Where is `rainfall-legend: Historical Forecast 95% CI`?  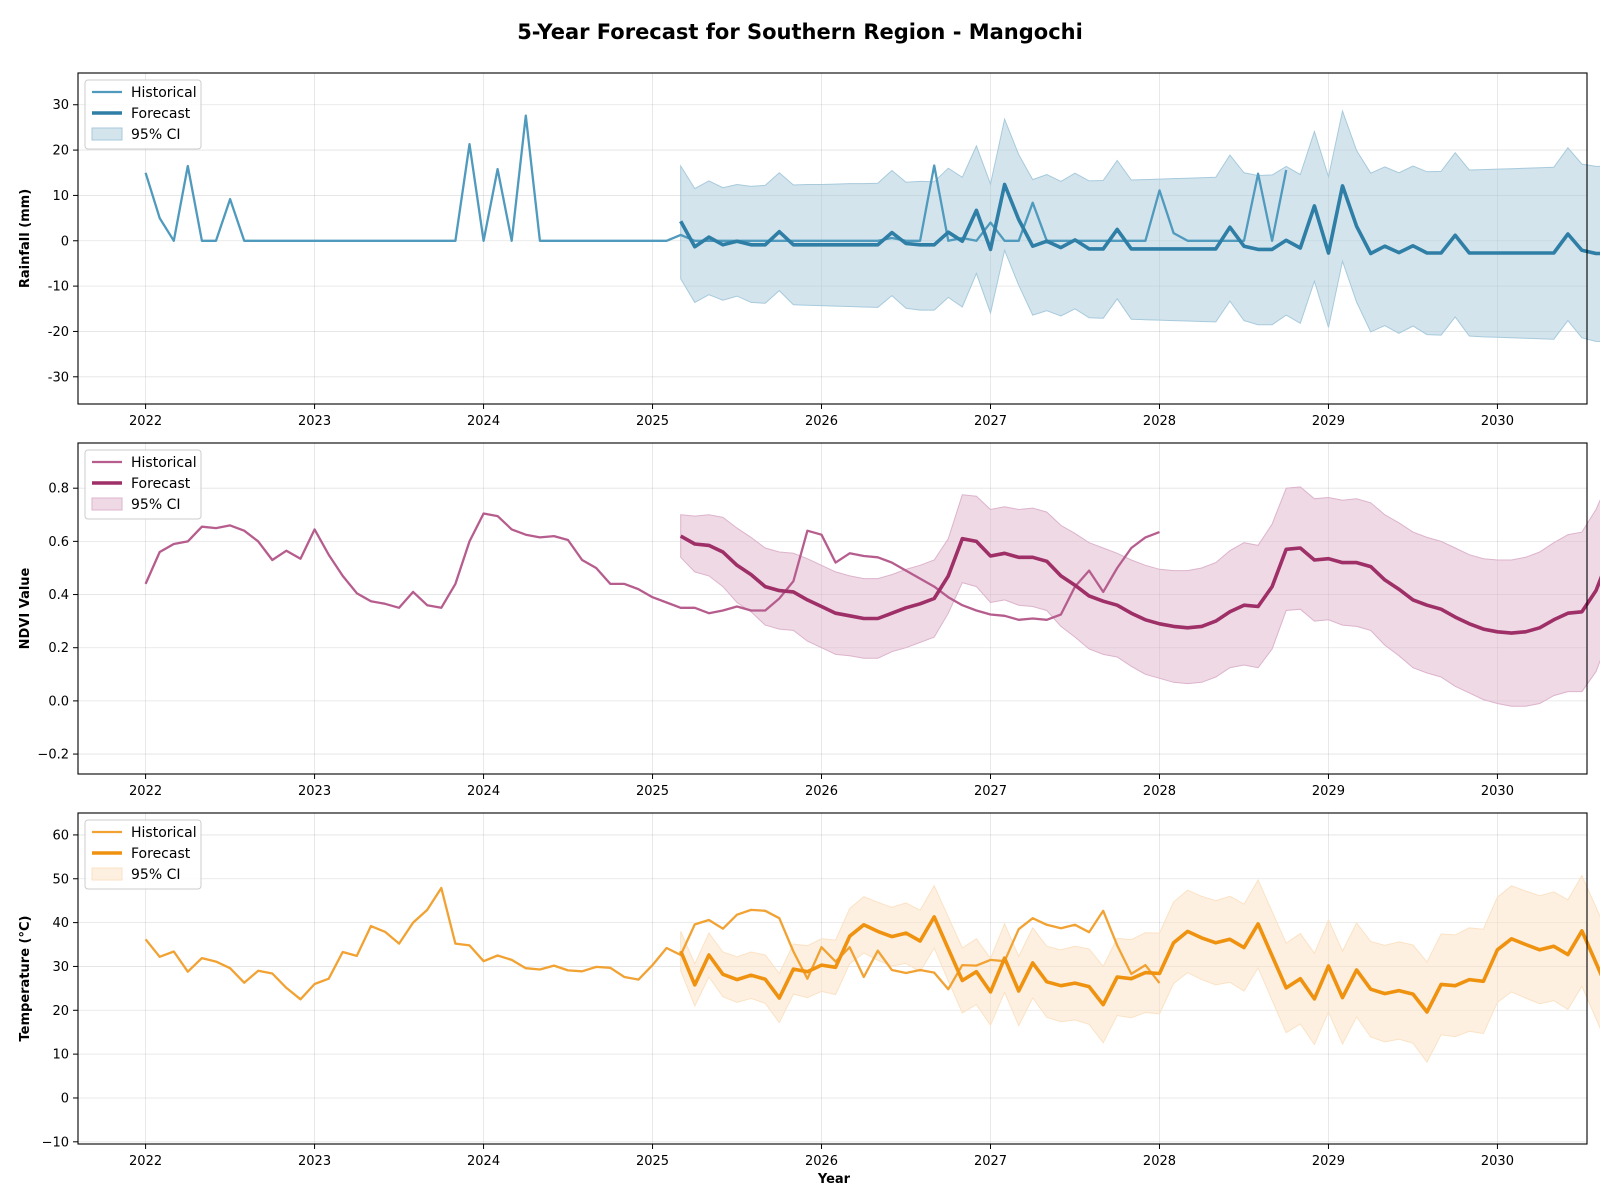
rainfall-legend: Historical Forecast 95% CI is located at coordinates (143, 114).